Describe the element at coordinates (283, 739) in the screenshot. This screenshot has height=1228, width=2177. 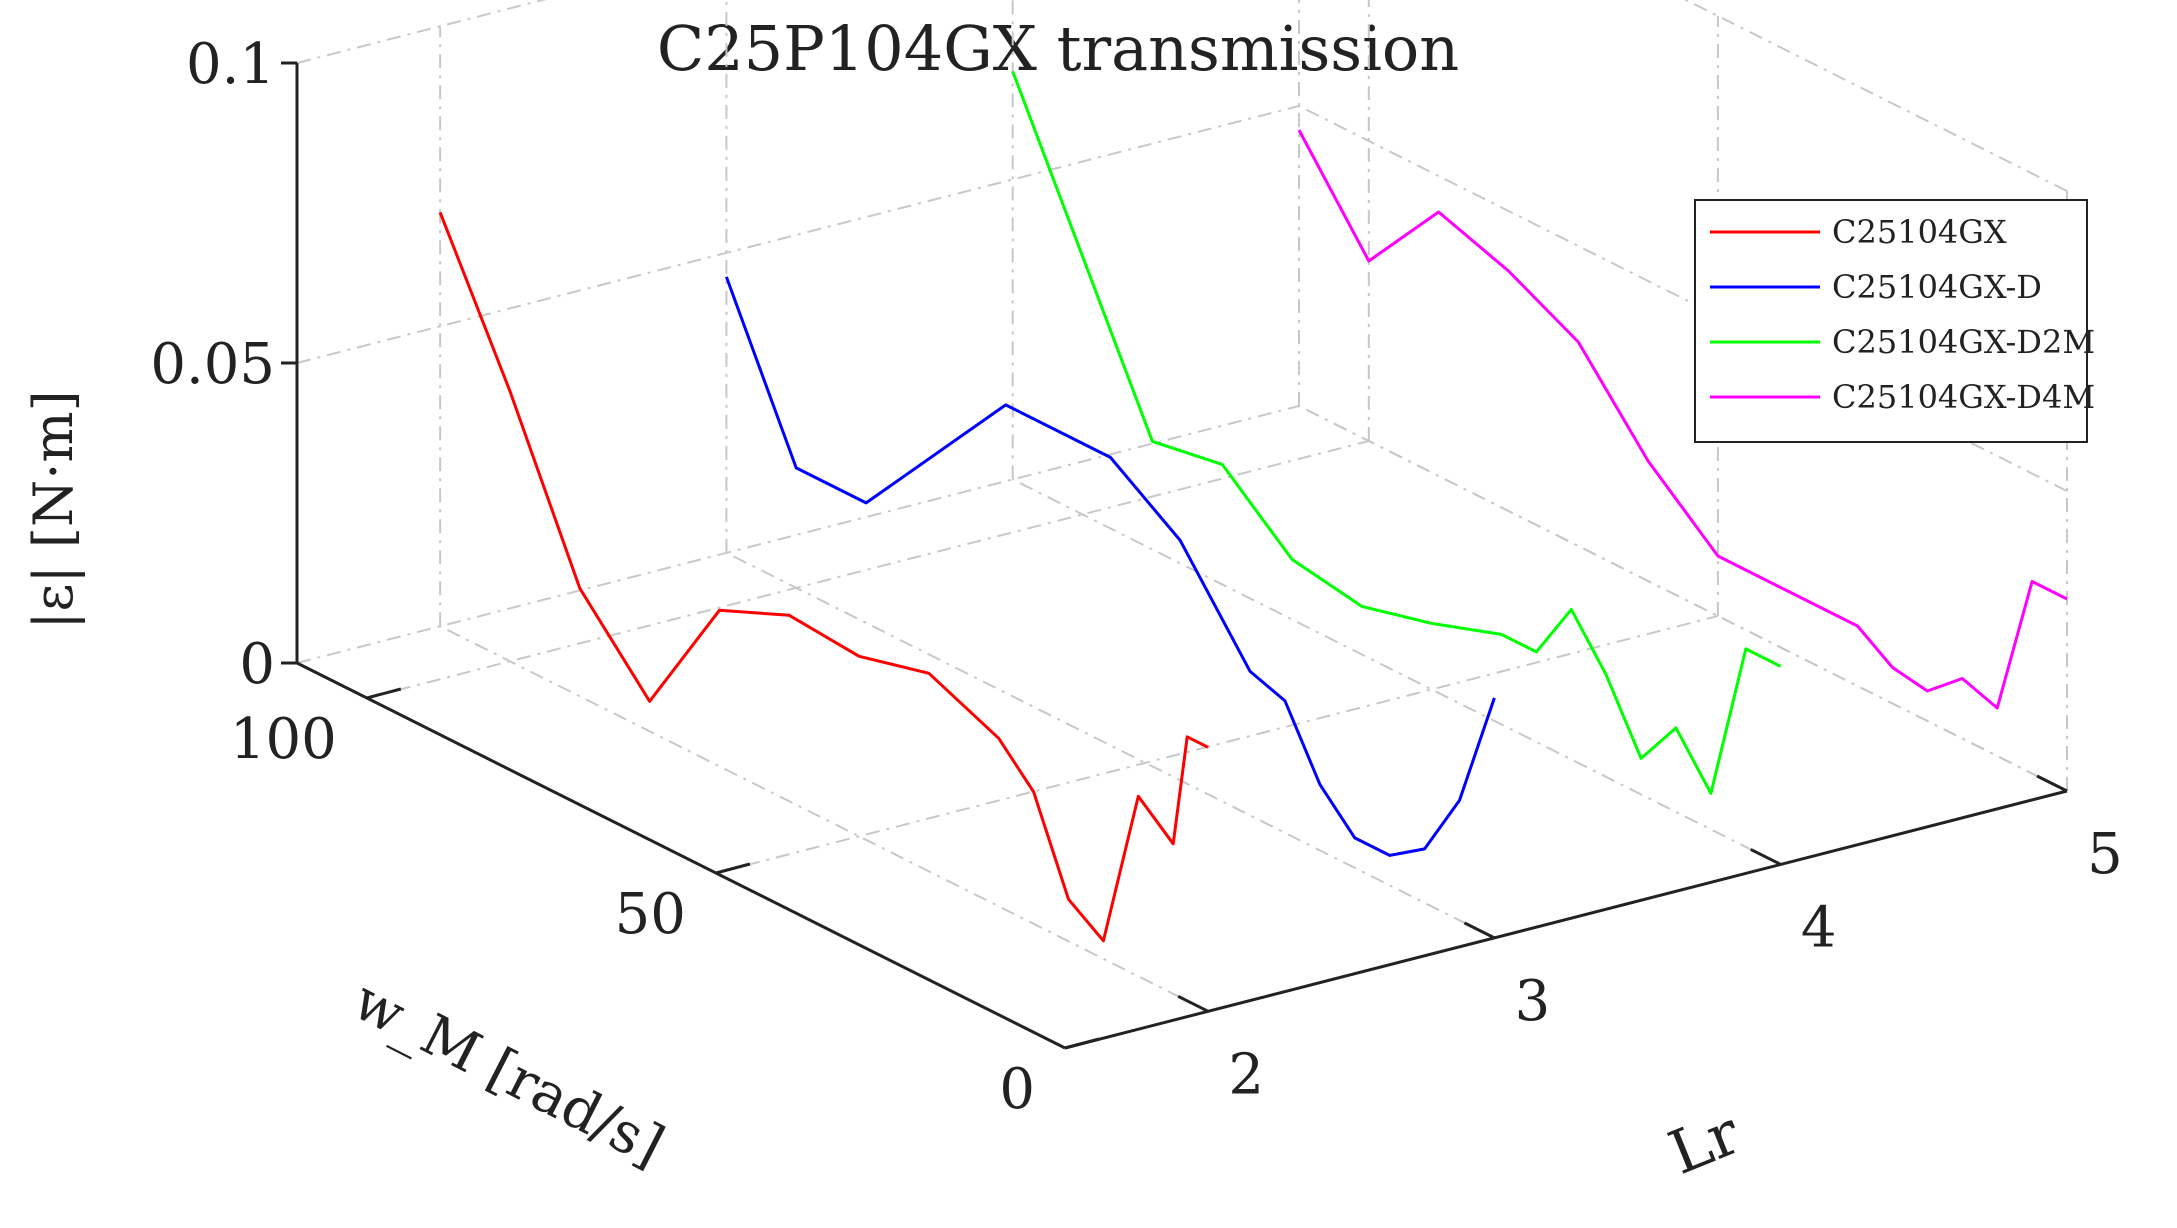
I see `y-tick-label: 100` at that location.